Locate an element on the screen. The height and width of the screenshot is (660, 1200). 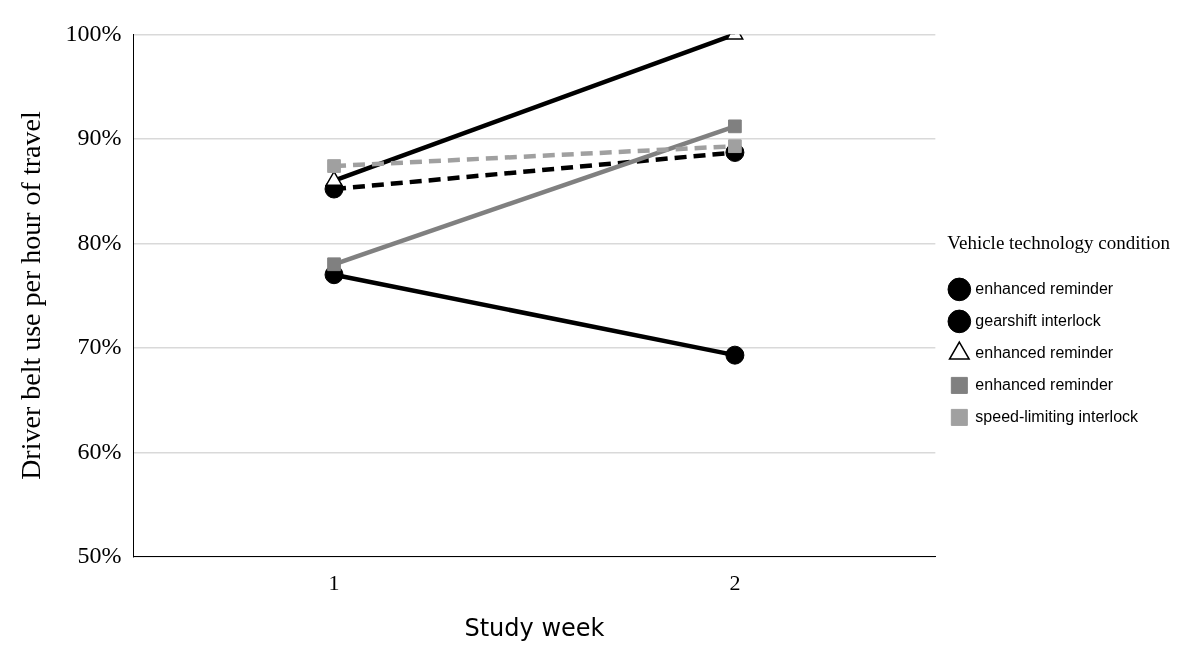
x-tick-label: 1 is located at coordinates (334, 582).